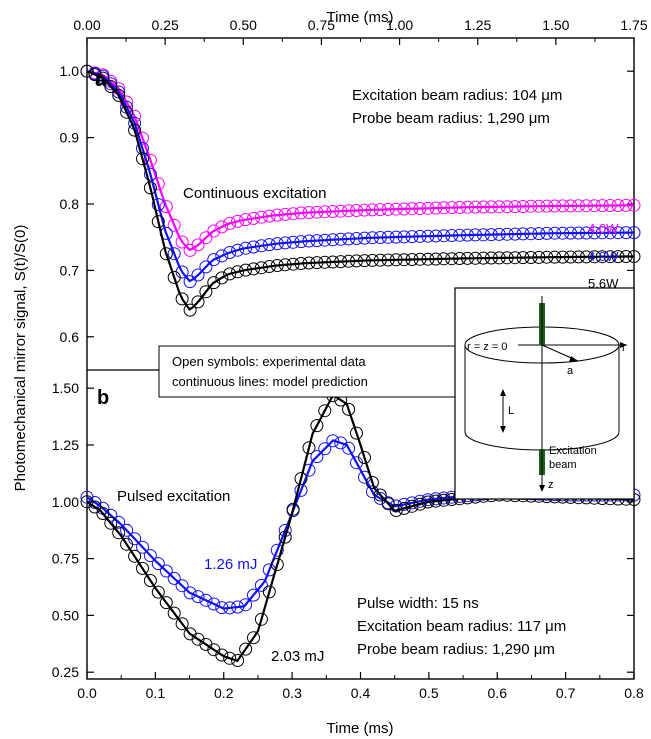  Describe the element at coordinates (457, 95) in the screenshot. I see `panel-a-excitation-radius: Excitation beam radius: 104 μm` at that location.